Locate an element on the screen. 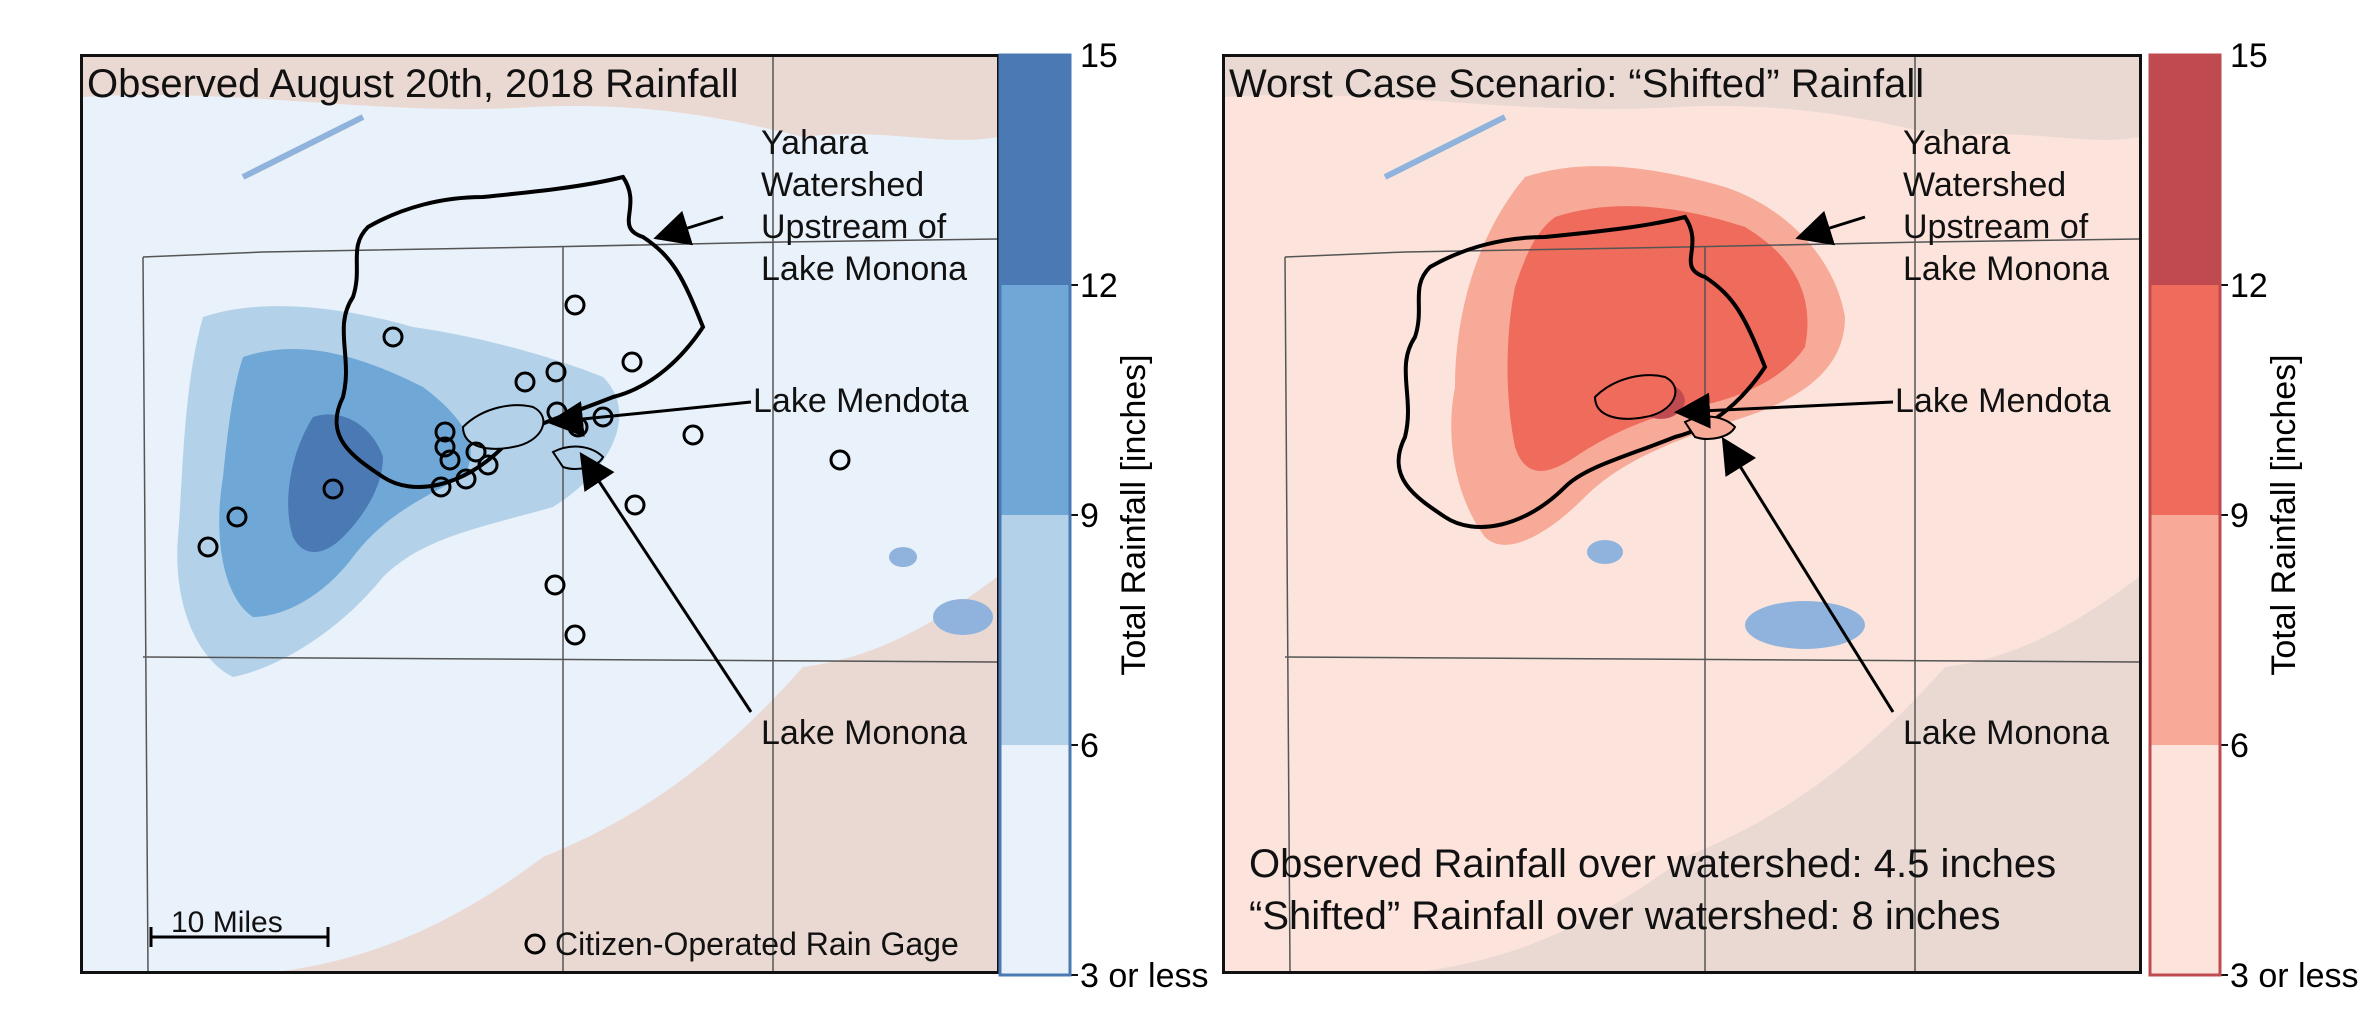 The image size is (2380, 1020). legend-gage-symbol is located at coordinates (535, 944).